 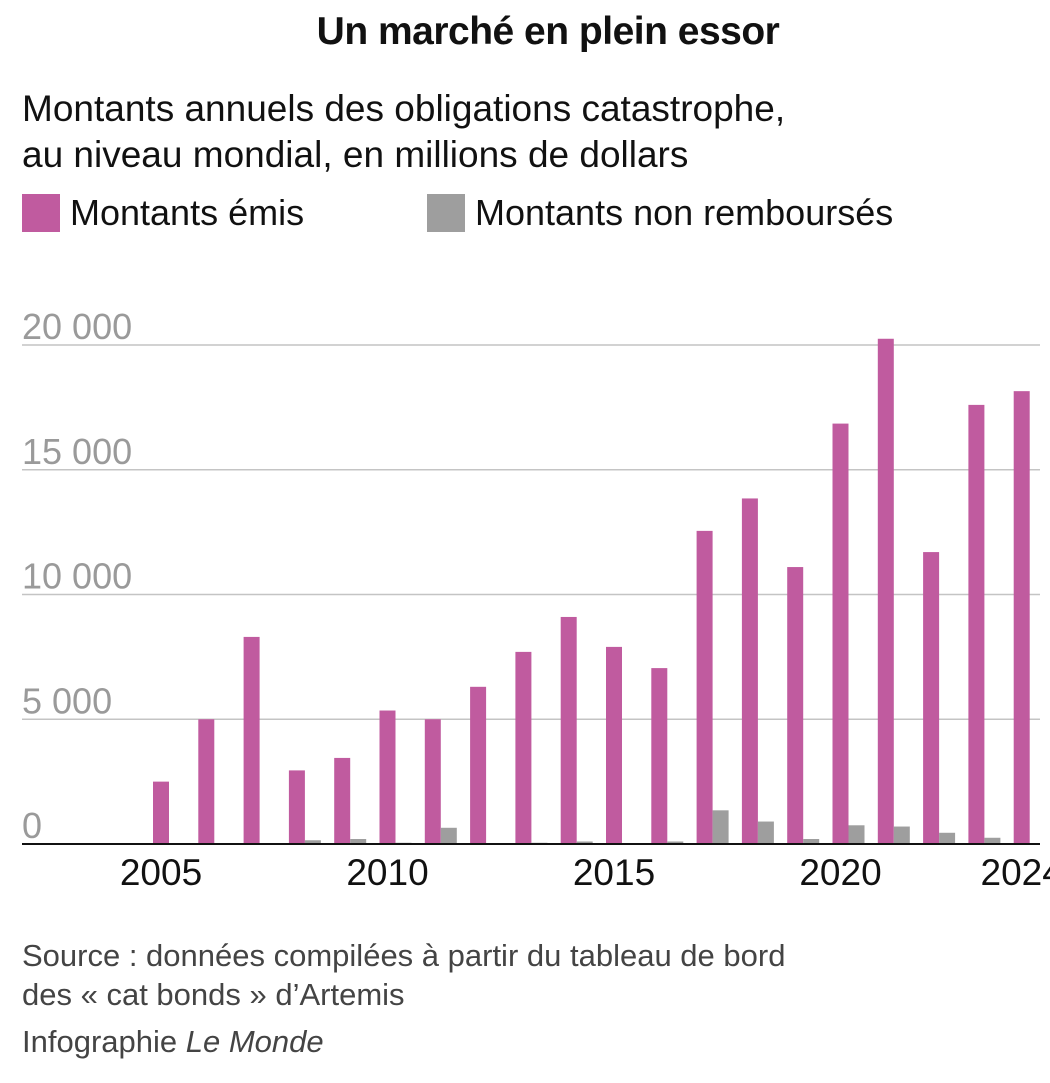 What do you see at coordinates (448, 835) in the screenshot?
I see `bar-outstanding-2011` at bounding box center [448, 835].